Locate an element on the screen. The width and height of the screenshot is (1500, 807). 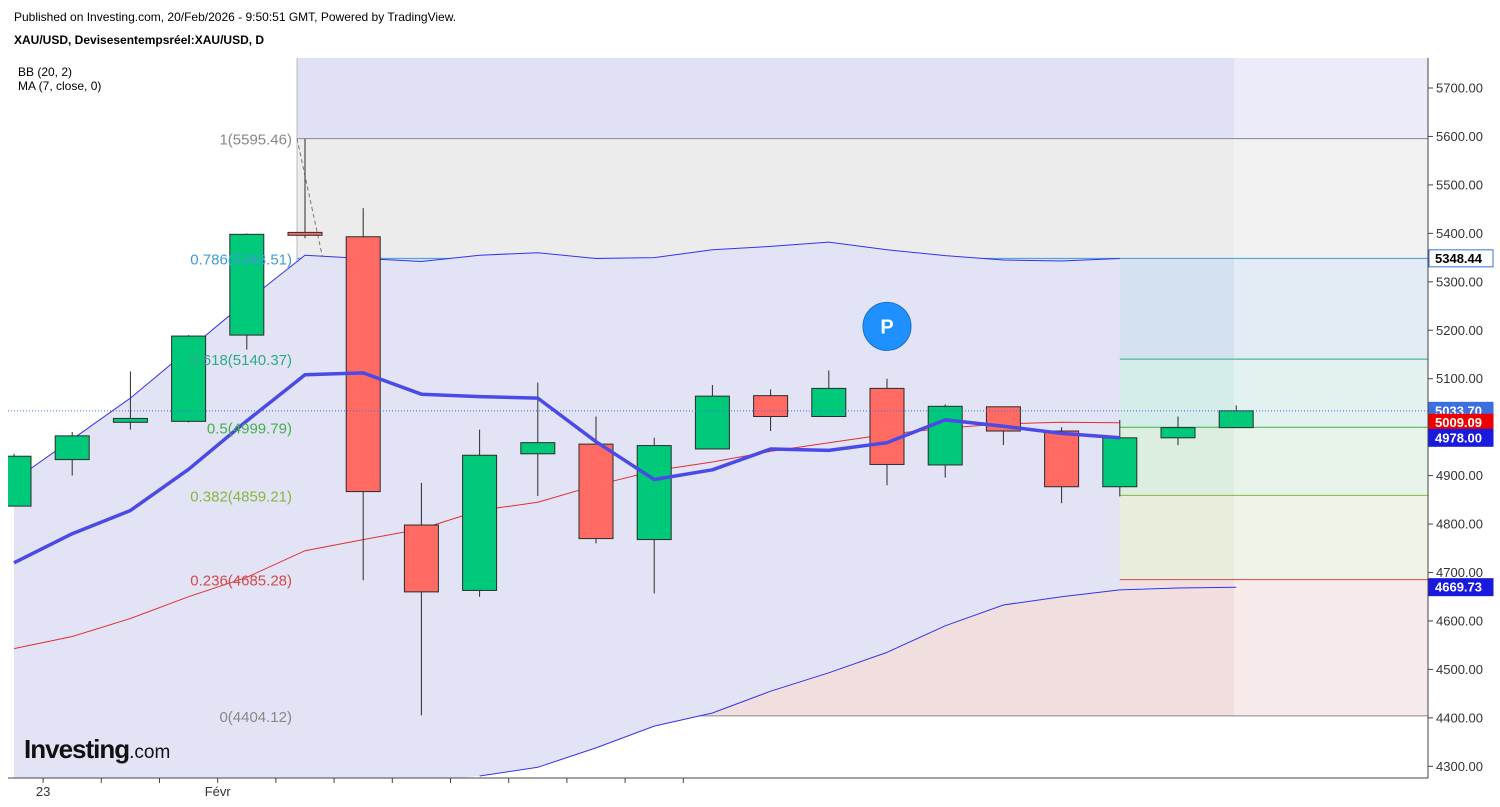
pivot-marker: P is located at coordinates (887, 326).